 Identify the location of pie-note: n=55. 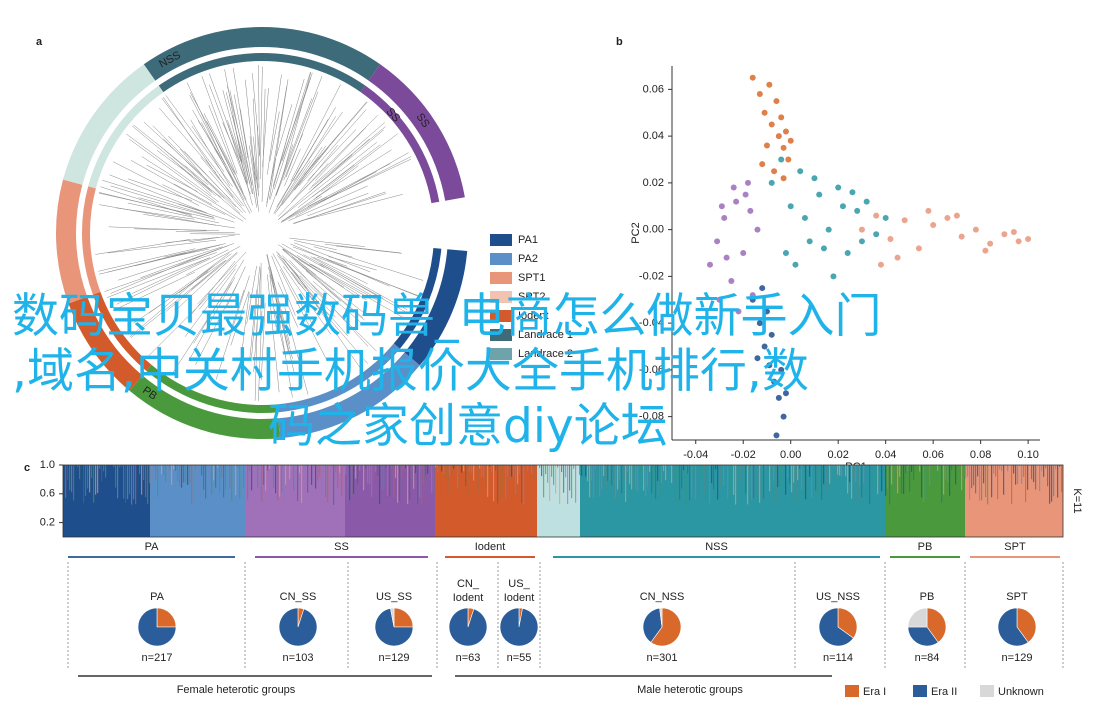
(519, 658).